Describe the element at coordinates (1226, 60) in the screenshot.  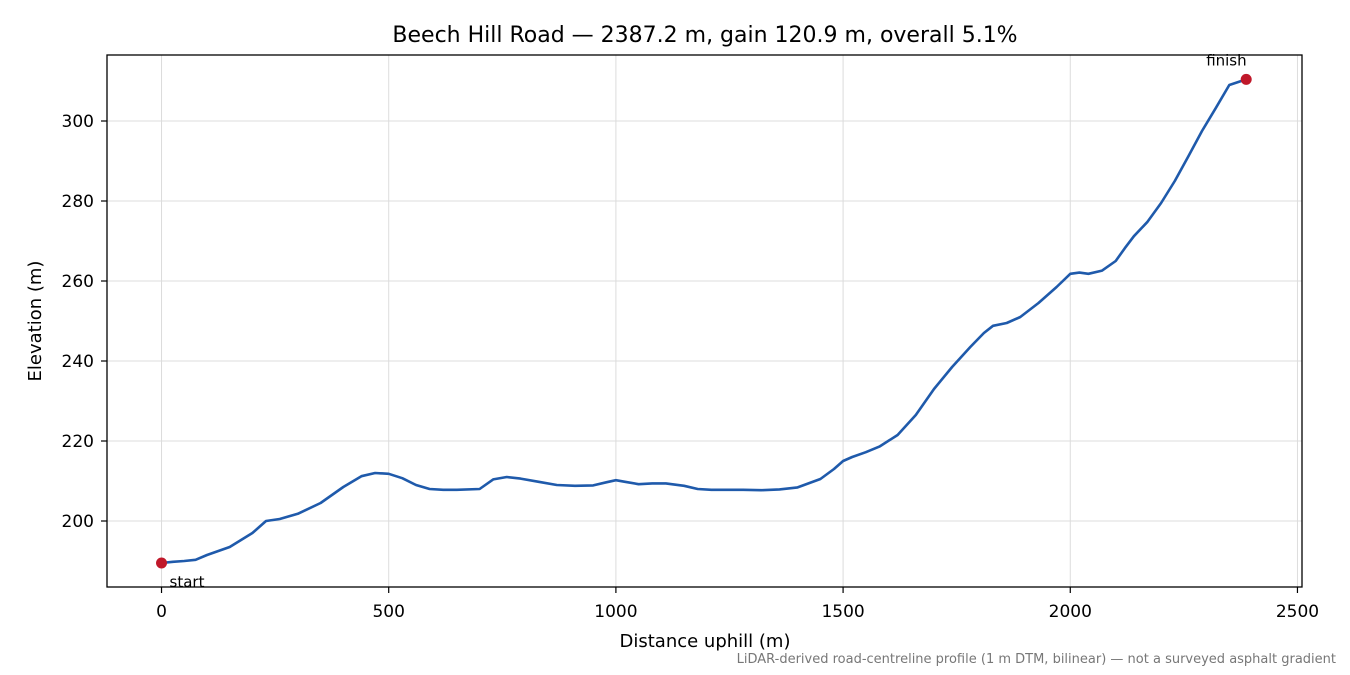
I see `finish-label: finish` at that location.